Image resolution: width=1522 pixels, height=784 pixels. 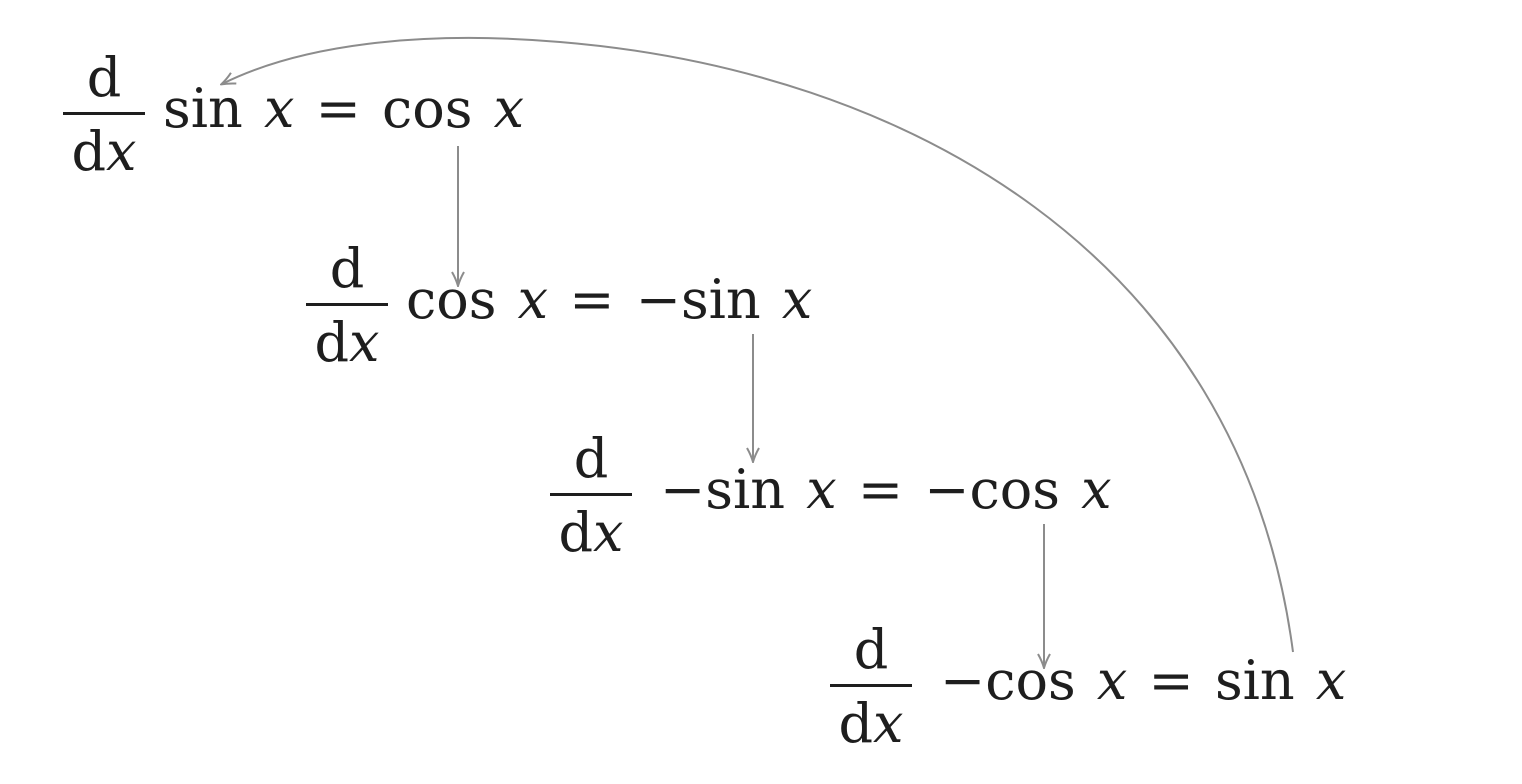 I want to click on equation-body: −sin x = −cos x, so click(x=886, y=490).